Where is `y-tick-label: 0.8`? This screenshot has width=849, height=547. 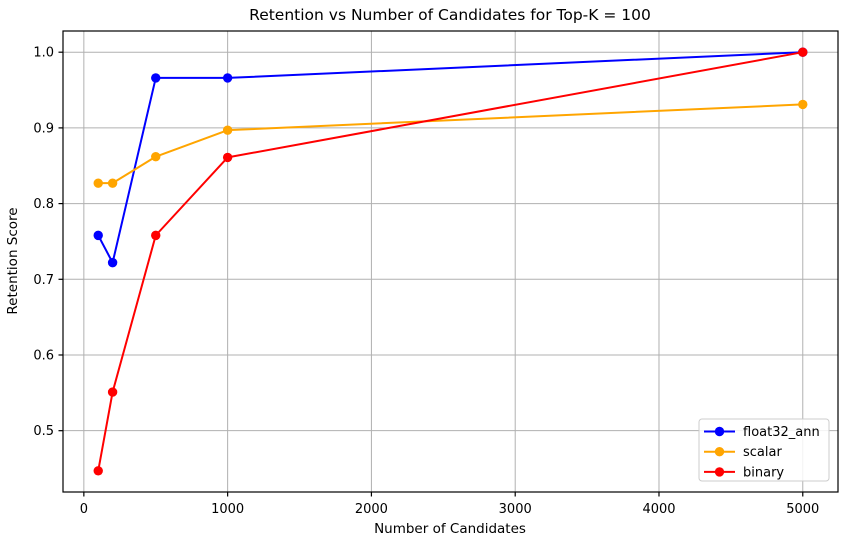 y-tick-label: 0.8 is located at coordinates (43, 204).